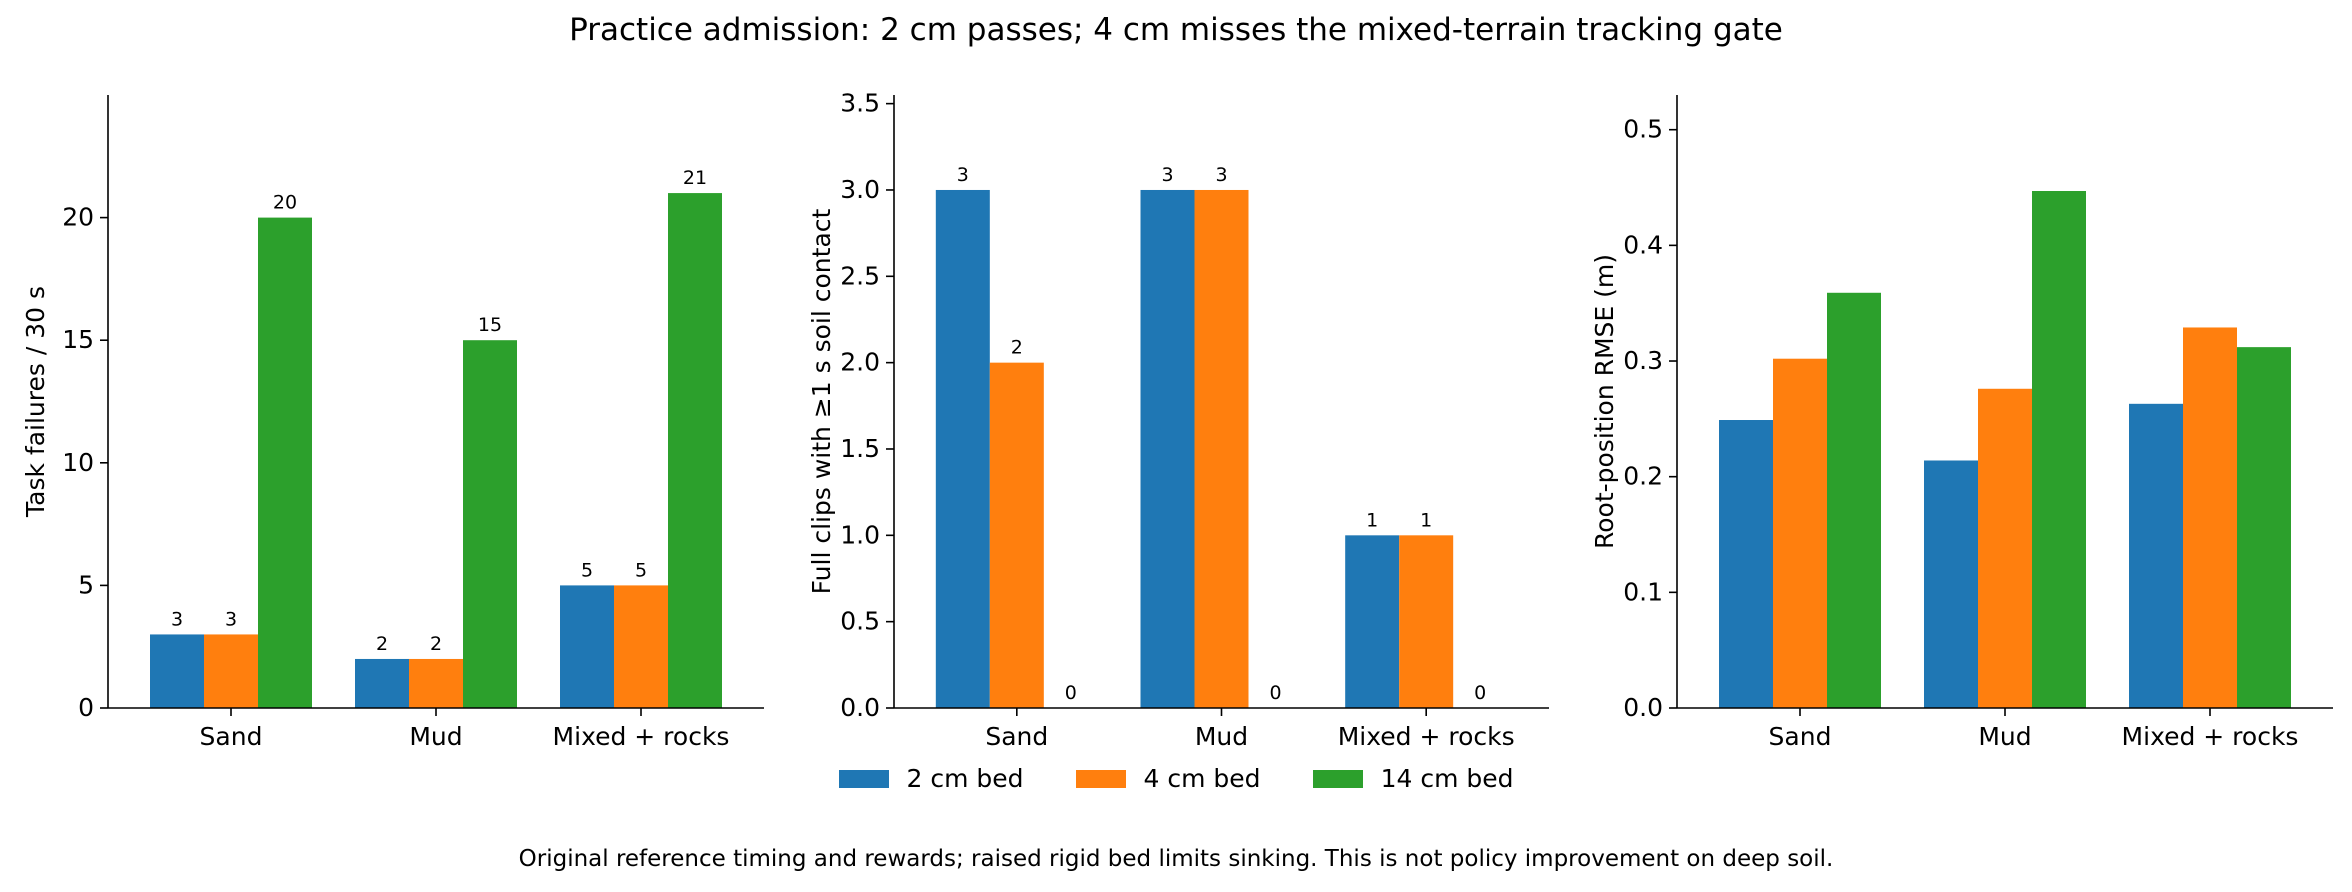 This screenshot has height=892, width=2352. I want to click on bar-value-label: 21, so click(695, 178).